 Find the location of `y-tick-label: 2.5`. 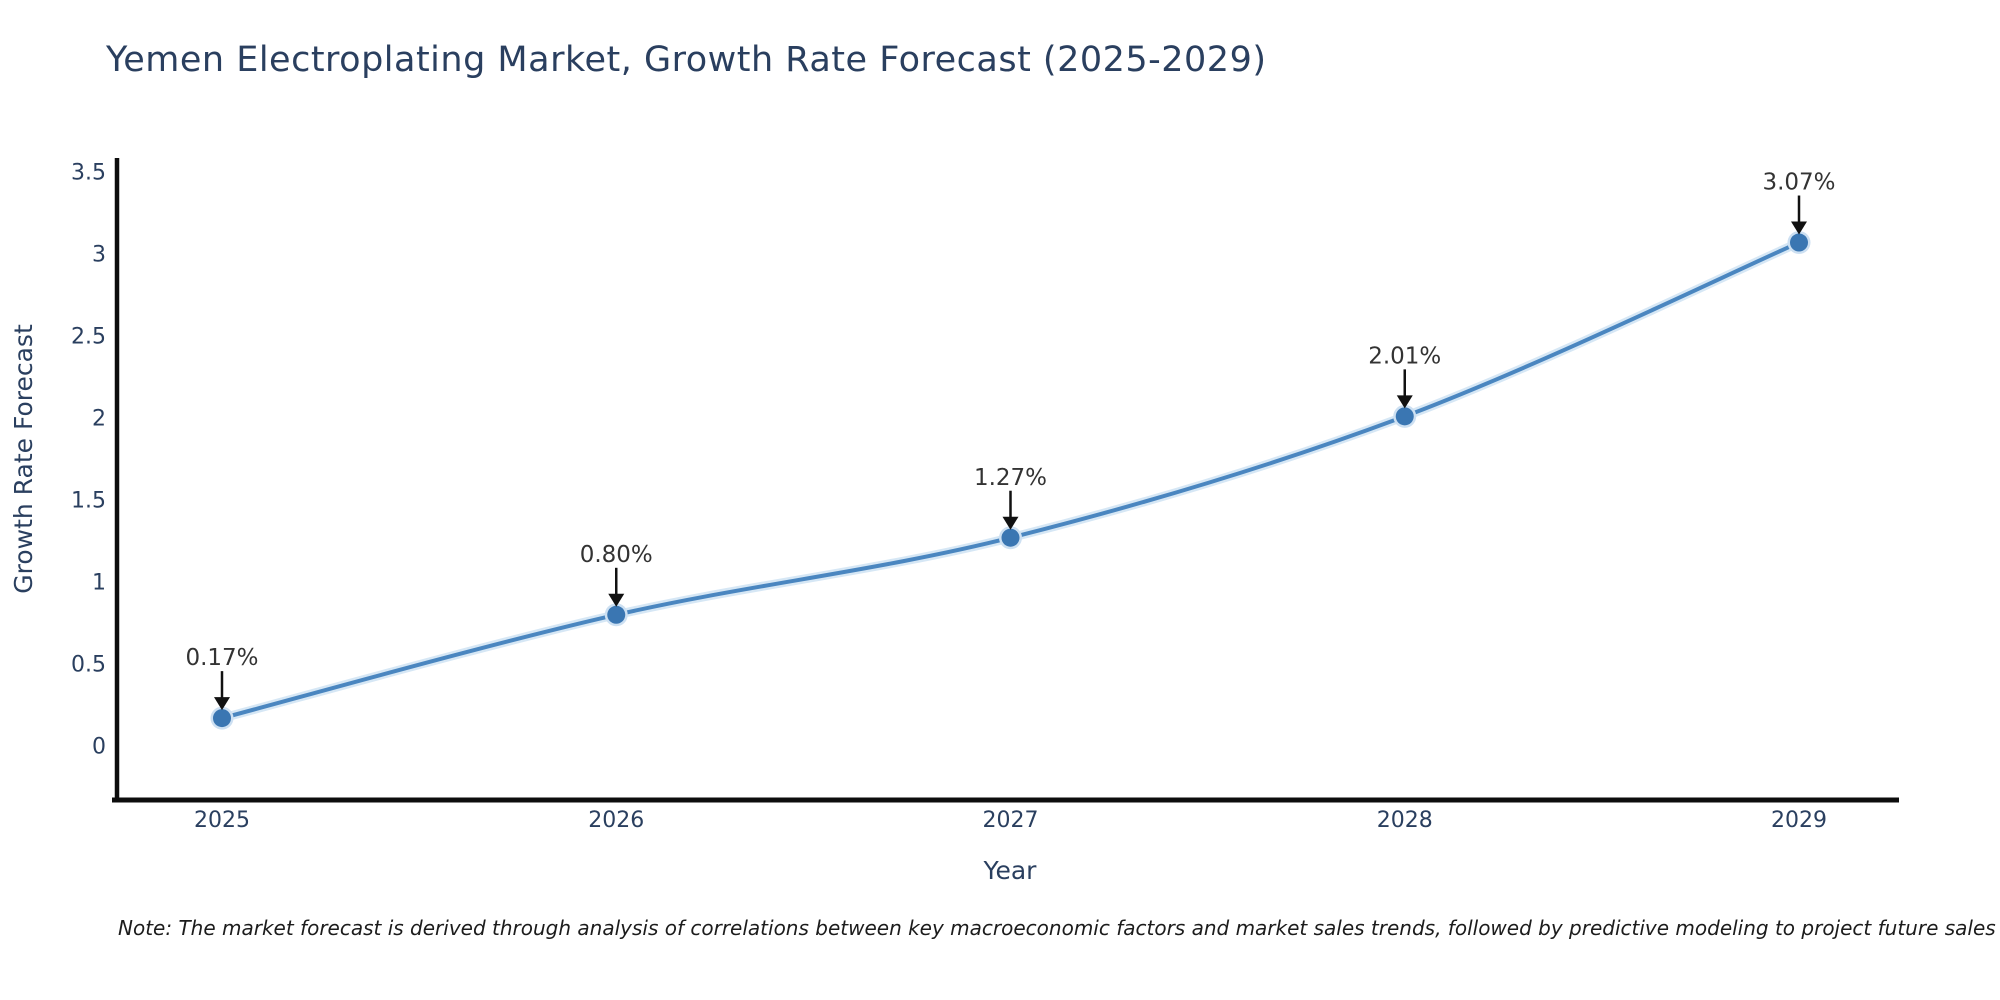

y-tick-label: 2.5 is located at coordinates (88, 337).